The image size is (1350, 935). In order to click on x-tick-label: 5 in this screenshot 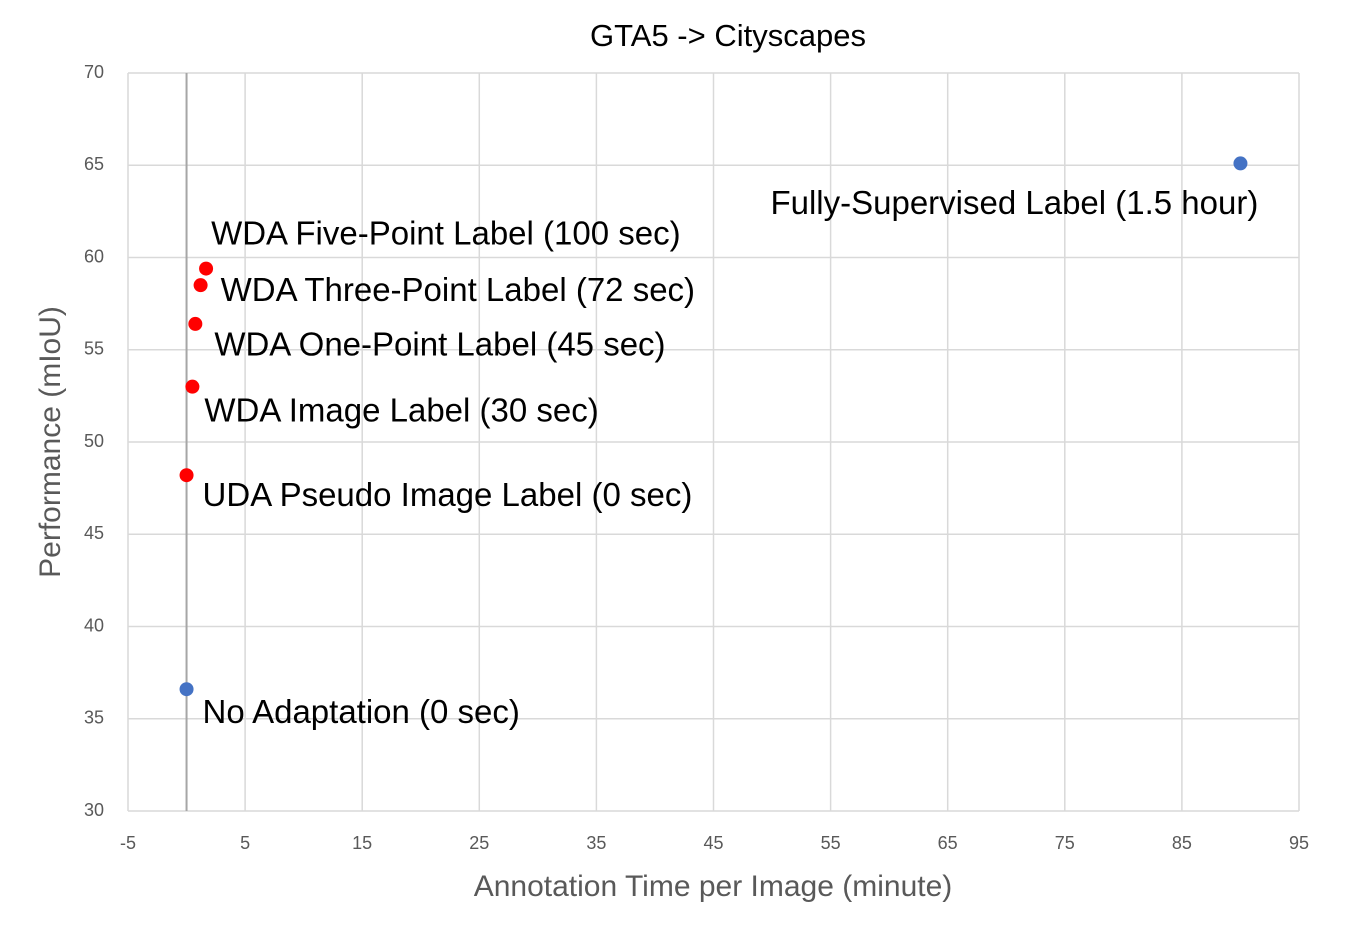, I will do `click(245, 843)`.